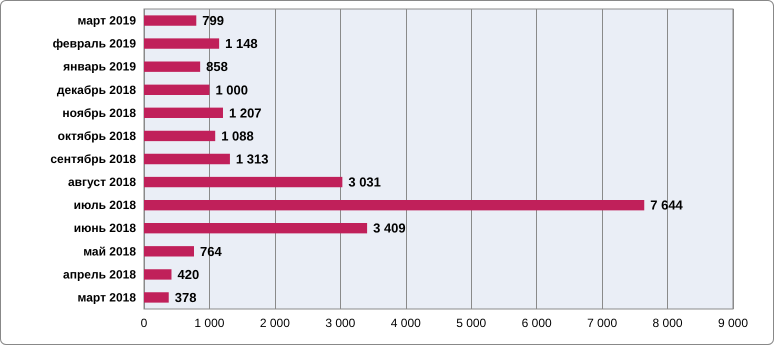 This screenshot has height=345, width=774. What do you see at coordinates (107, 21) in the screenshot?
I see `y-tick-label: март 2019` at bounding box center [107, 21].